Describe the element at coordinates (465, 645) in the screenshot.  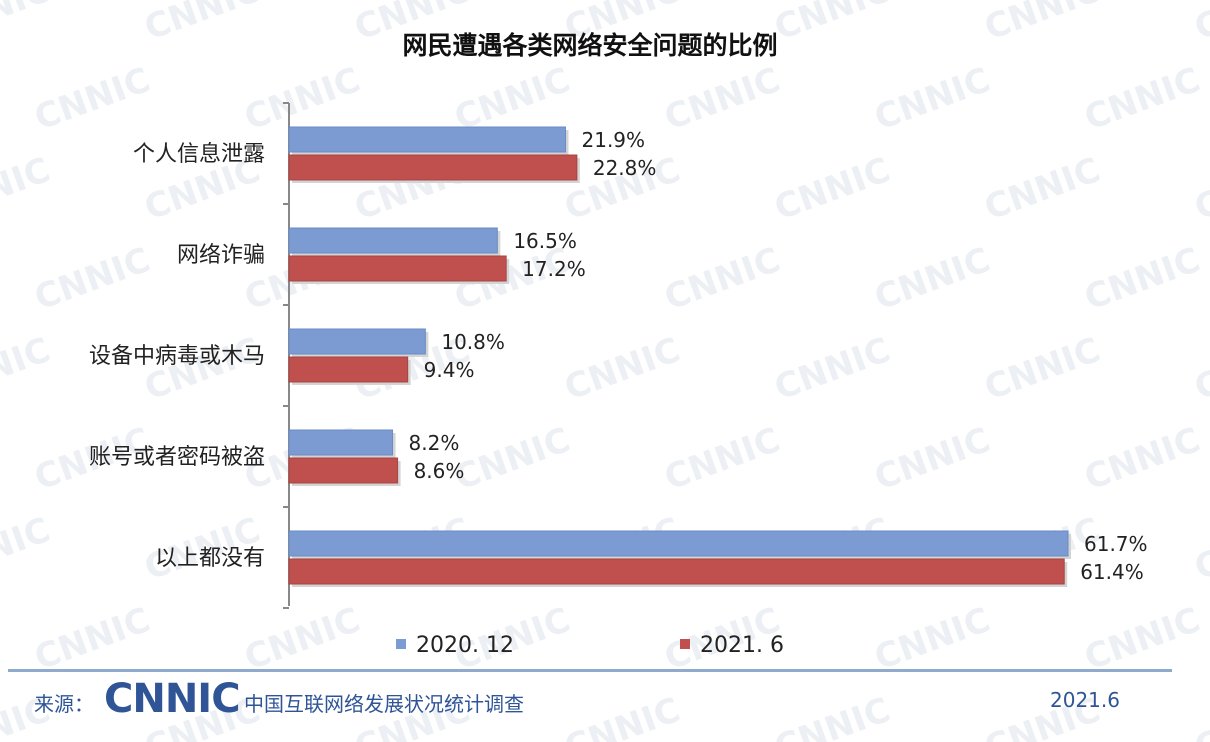
I see `legend-label: 2020. 12` at that location.